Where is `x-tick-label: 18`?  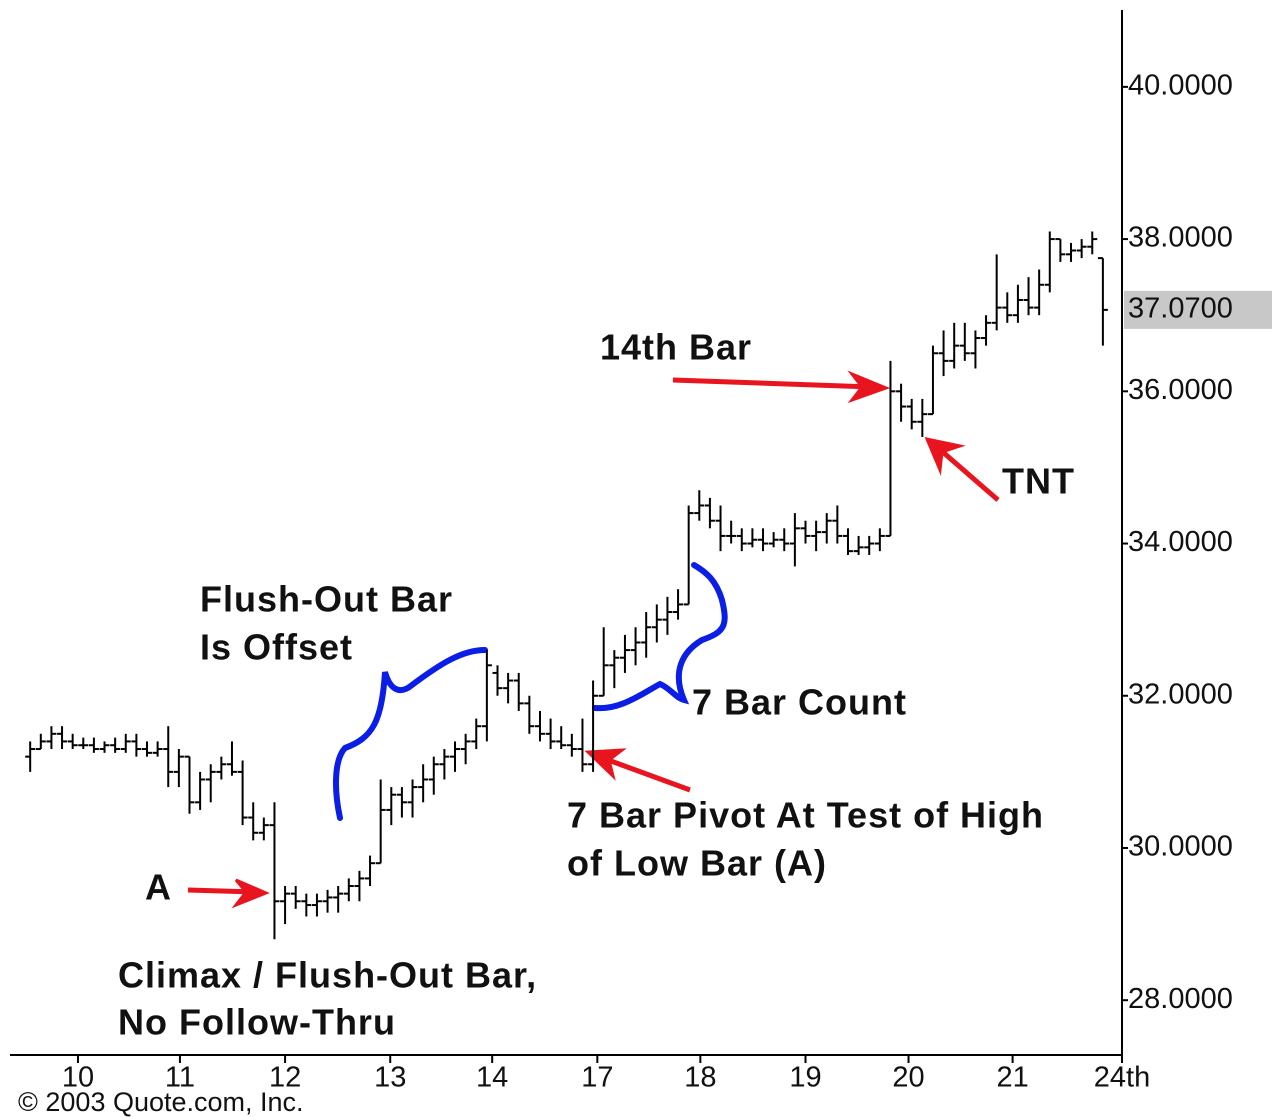 x-tick-label: 18 is located at coordinates (700, 1078).